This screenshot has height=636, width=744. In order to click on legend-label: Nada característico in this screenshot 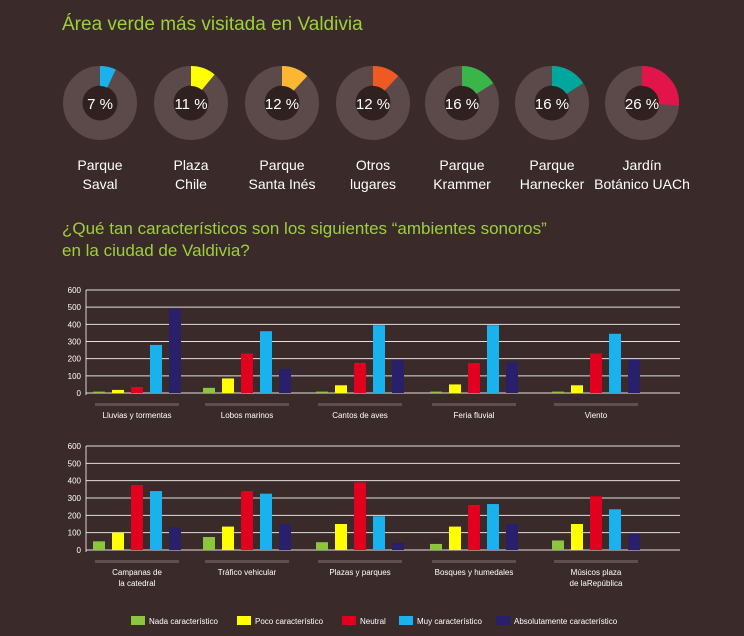, I will do `click(183, 621)`.